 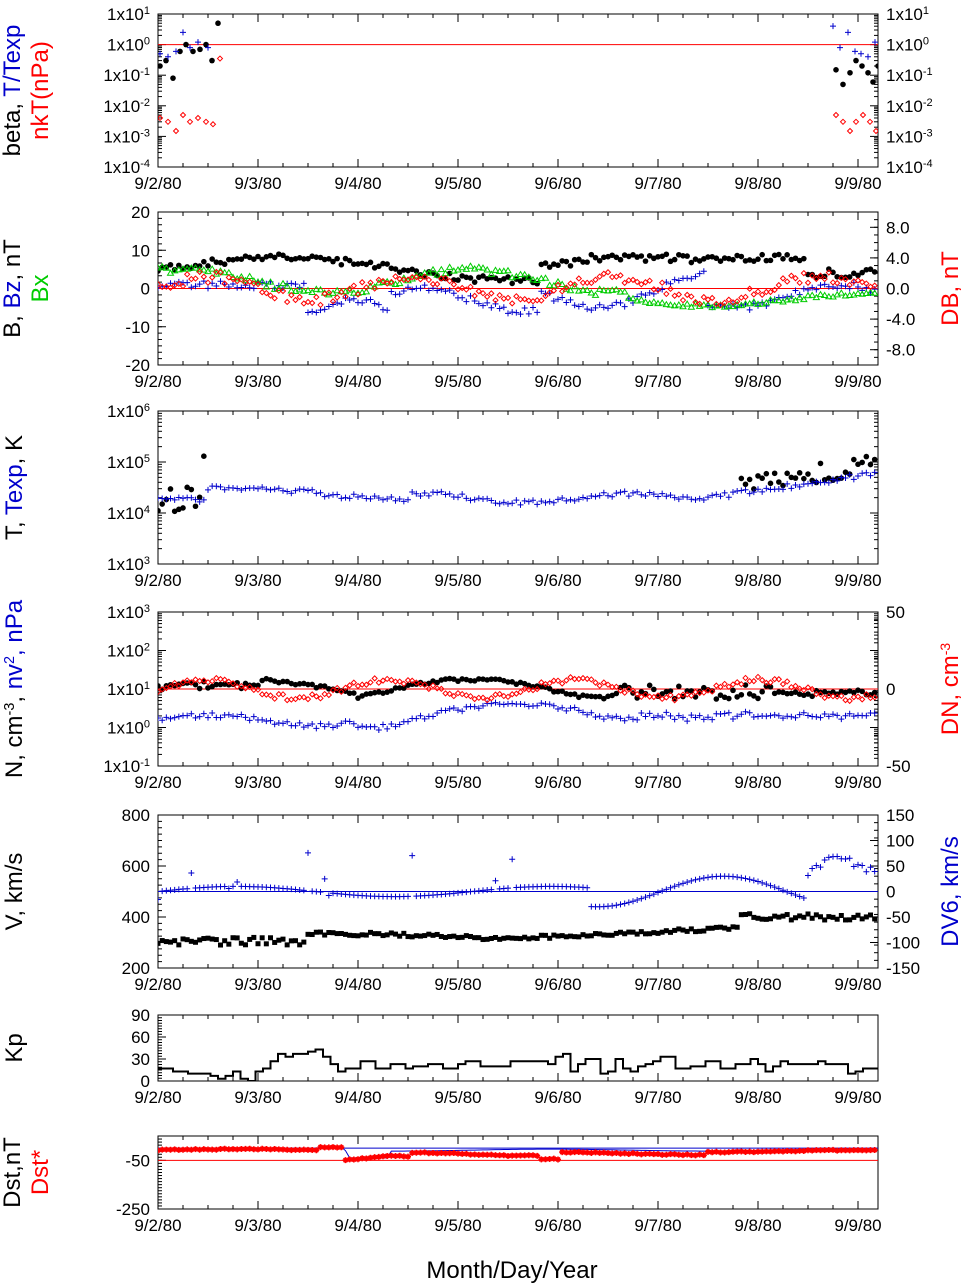 What do you see at coordinates (257, 782) in the screenshot?
I see `x-tick-label: 9/3/80` at bounding box center [257, 782].